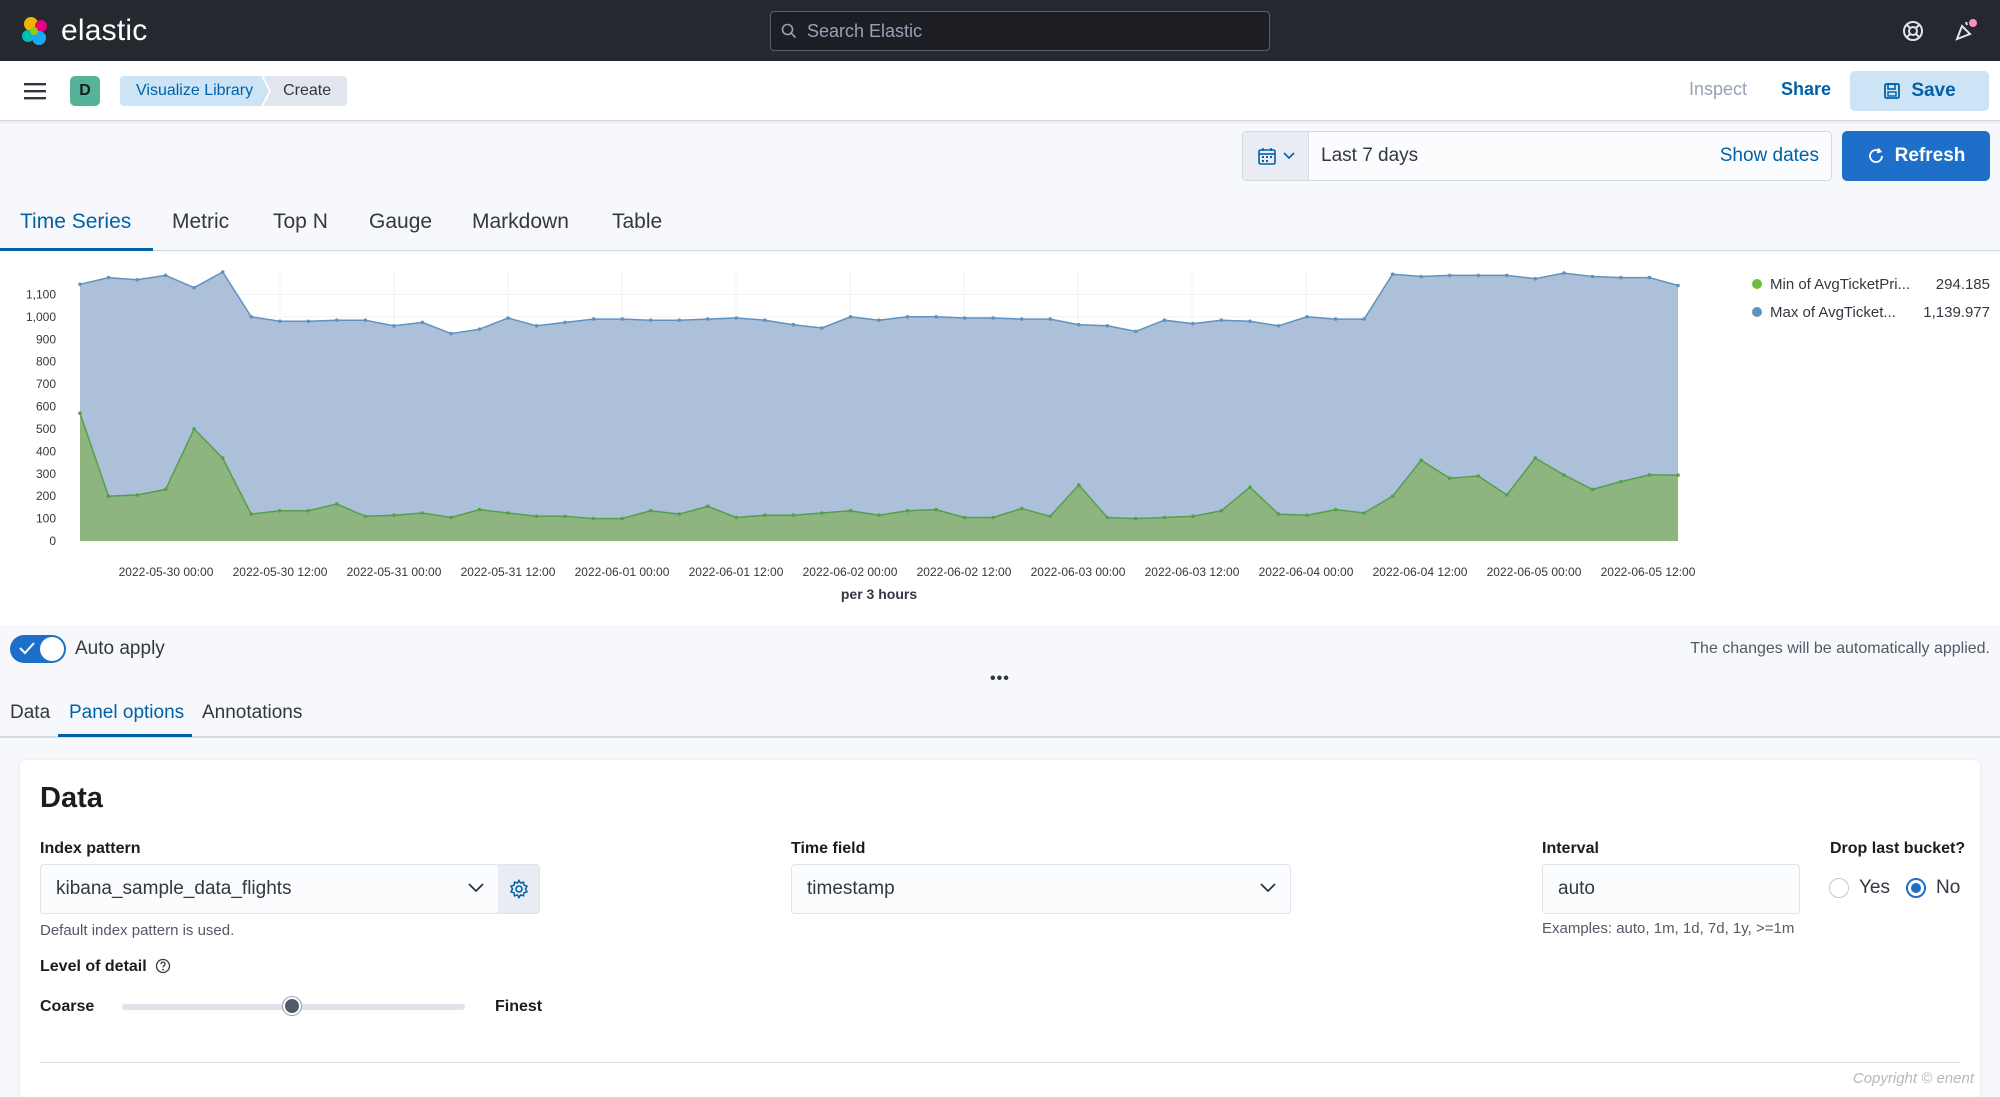 This screenshot has width=2000, height=1097. Describe the element at coordinates (93, 966) in the screenshot. I see `level-of-detail-text: Level of detail` at that location.